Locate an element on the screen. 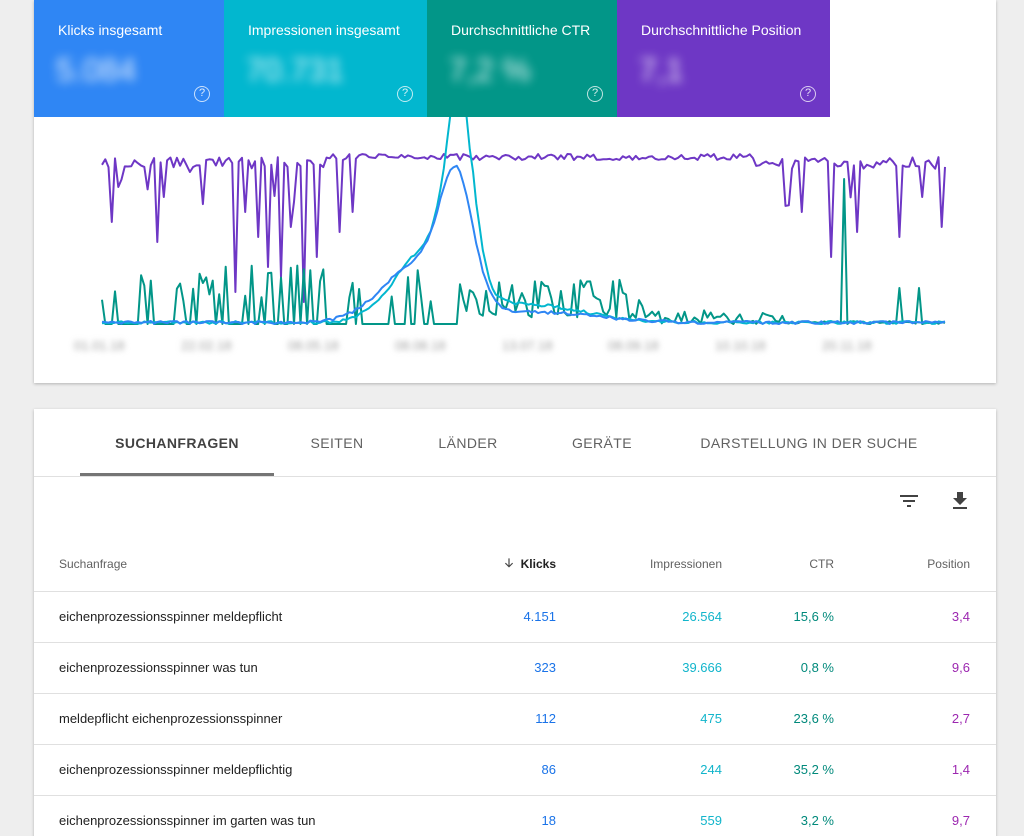  ctr-cell: 23,6 % is located at coordinates (813, 718).